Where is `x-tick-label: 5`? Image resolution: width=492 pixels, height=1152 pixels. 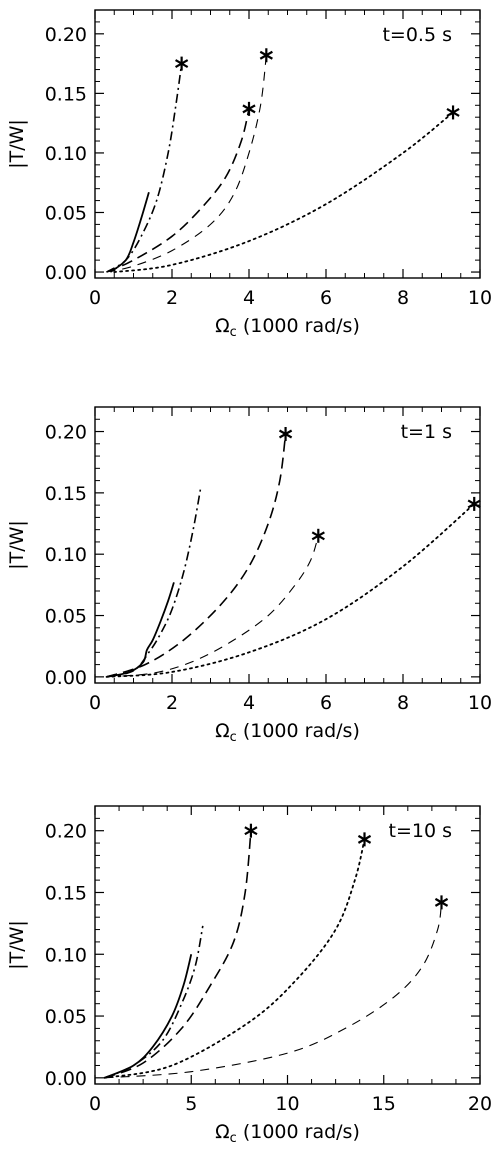
x-tick-label: 5 is located at coordinates (191, 1104).